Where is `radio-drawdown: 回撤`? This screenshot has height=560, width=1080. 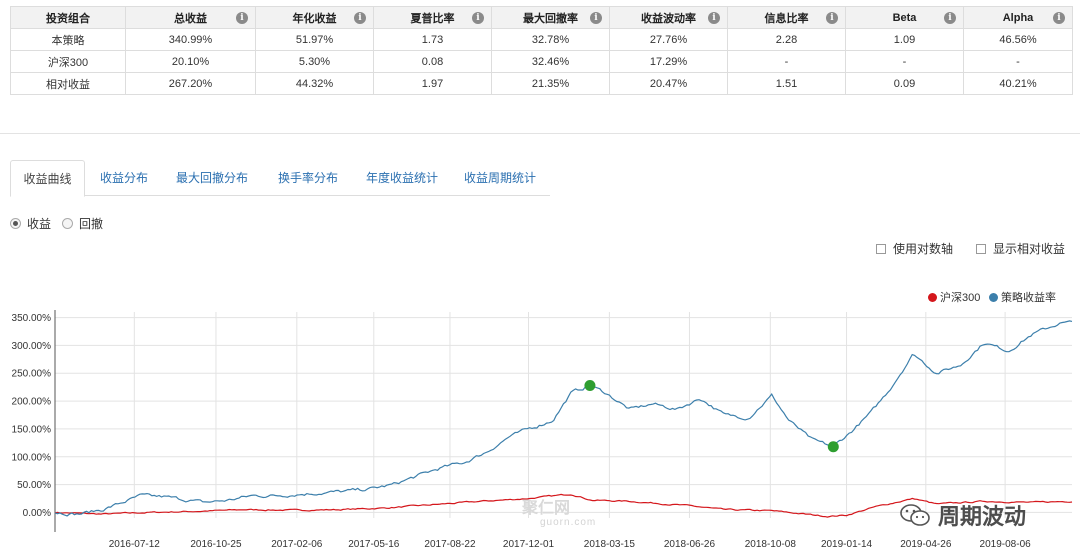
radio-drawdown: 回撤 is located at coordinates (82, 223).